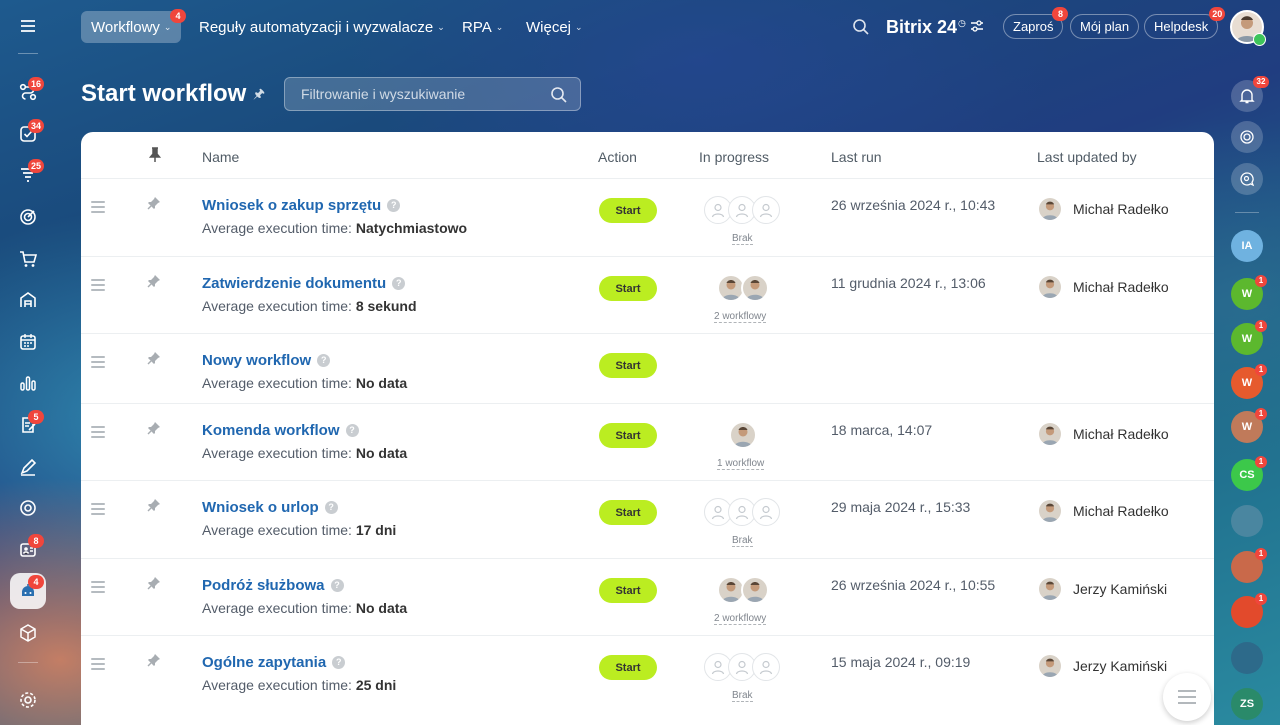 The width and height of the screenshot is (1280, 725). I want to click on sidebar-item-reports, so click(28, 383).